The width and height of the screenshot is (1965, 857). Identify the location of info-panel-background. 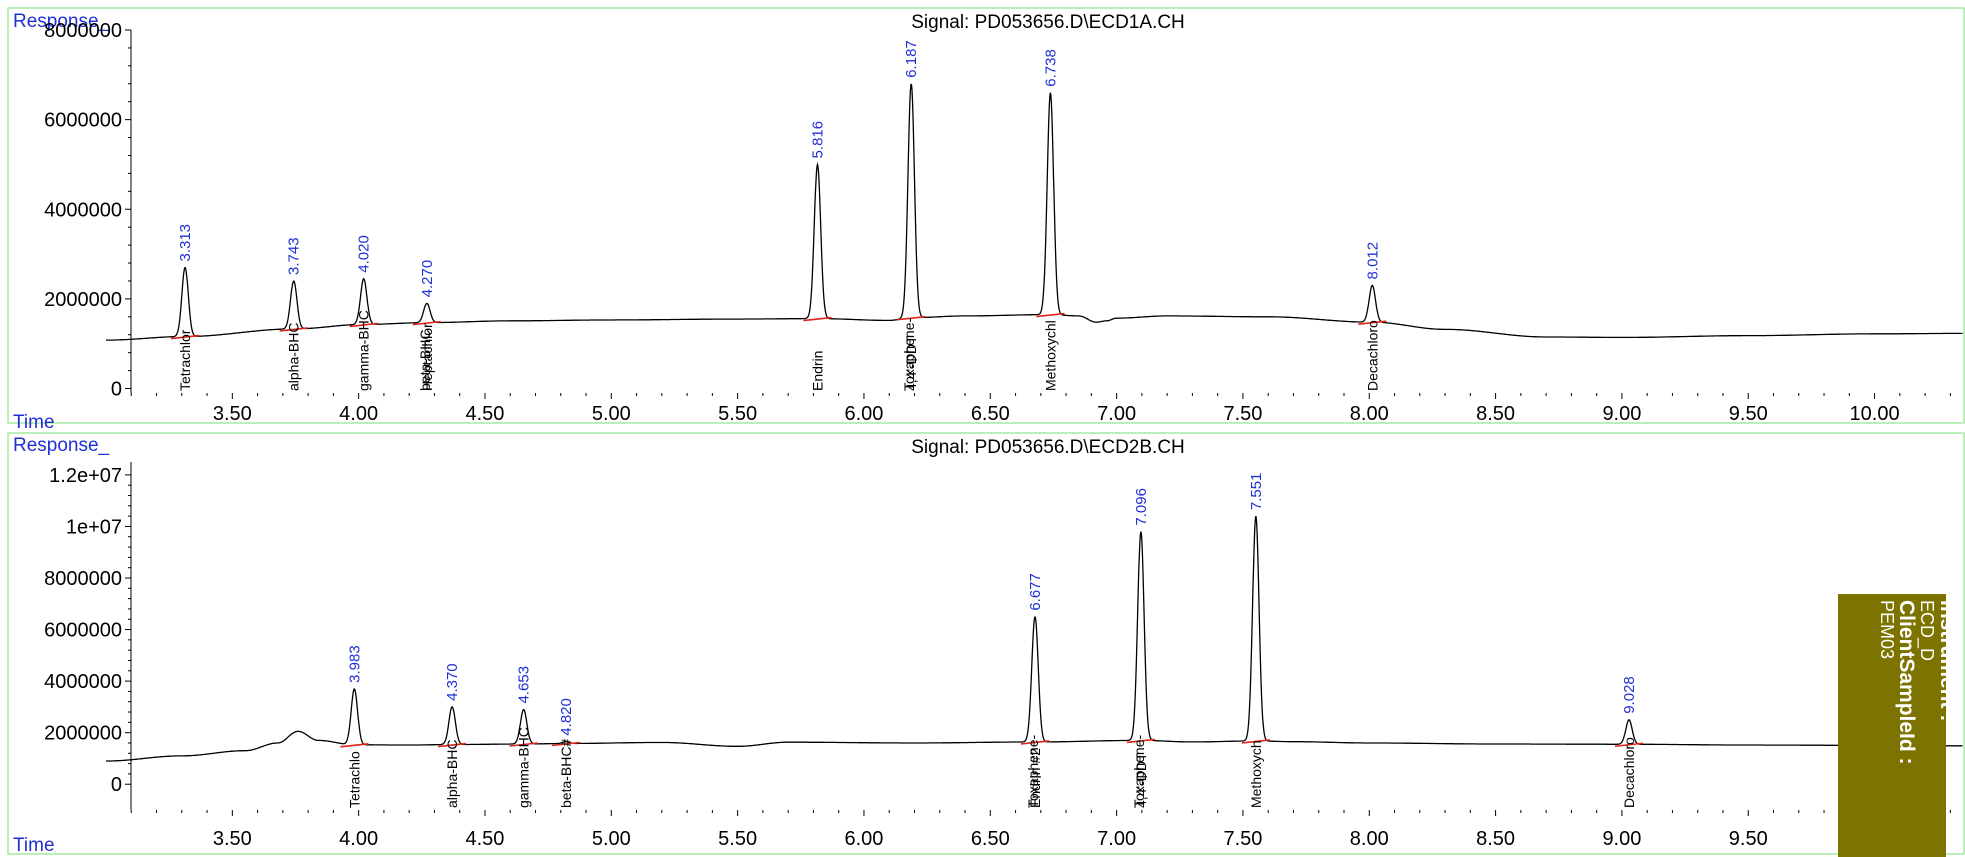
(1892, 725).